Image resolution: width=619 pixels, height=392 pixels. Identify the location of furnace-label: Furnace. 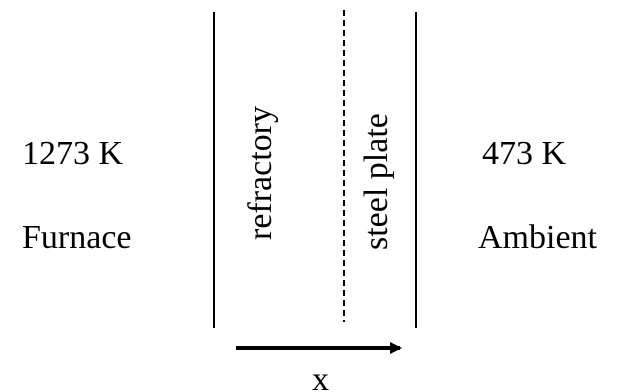
(77, 237).